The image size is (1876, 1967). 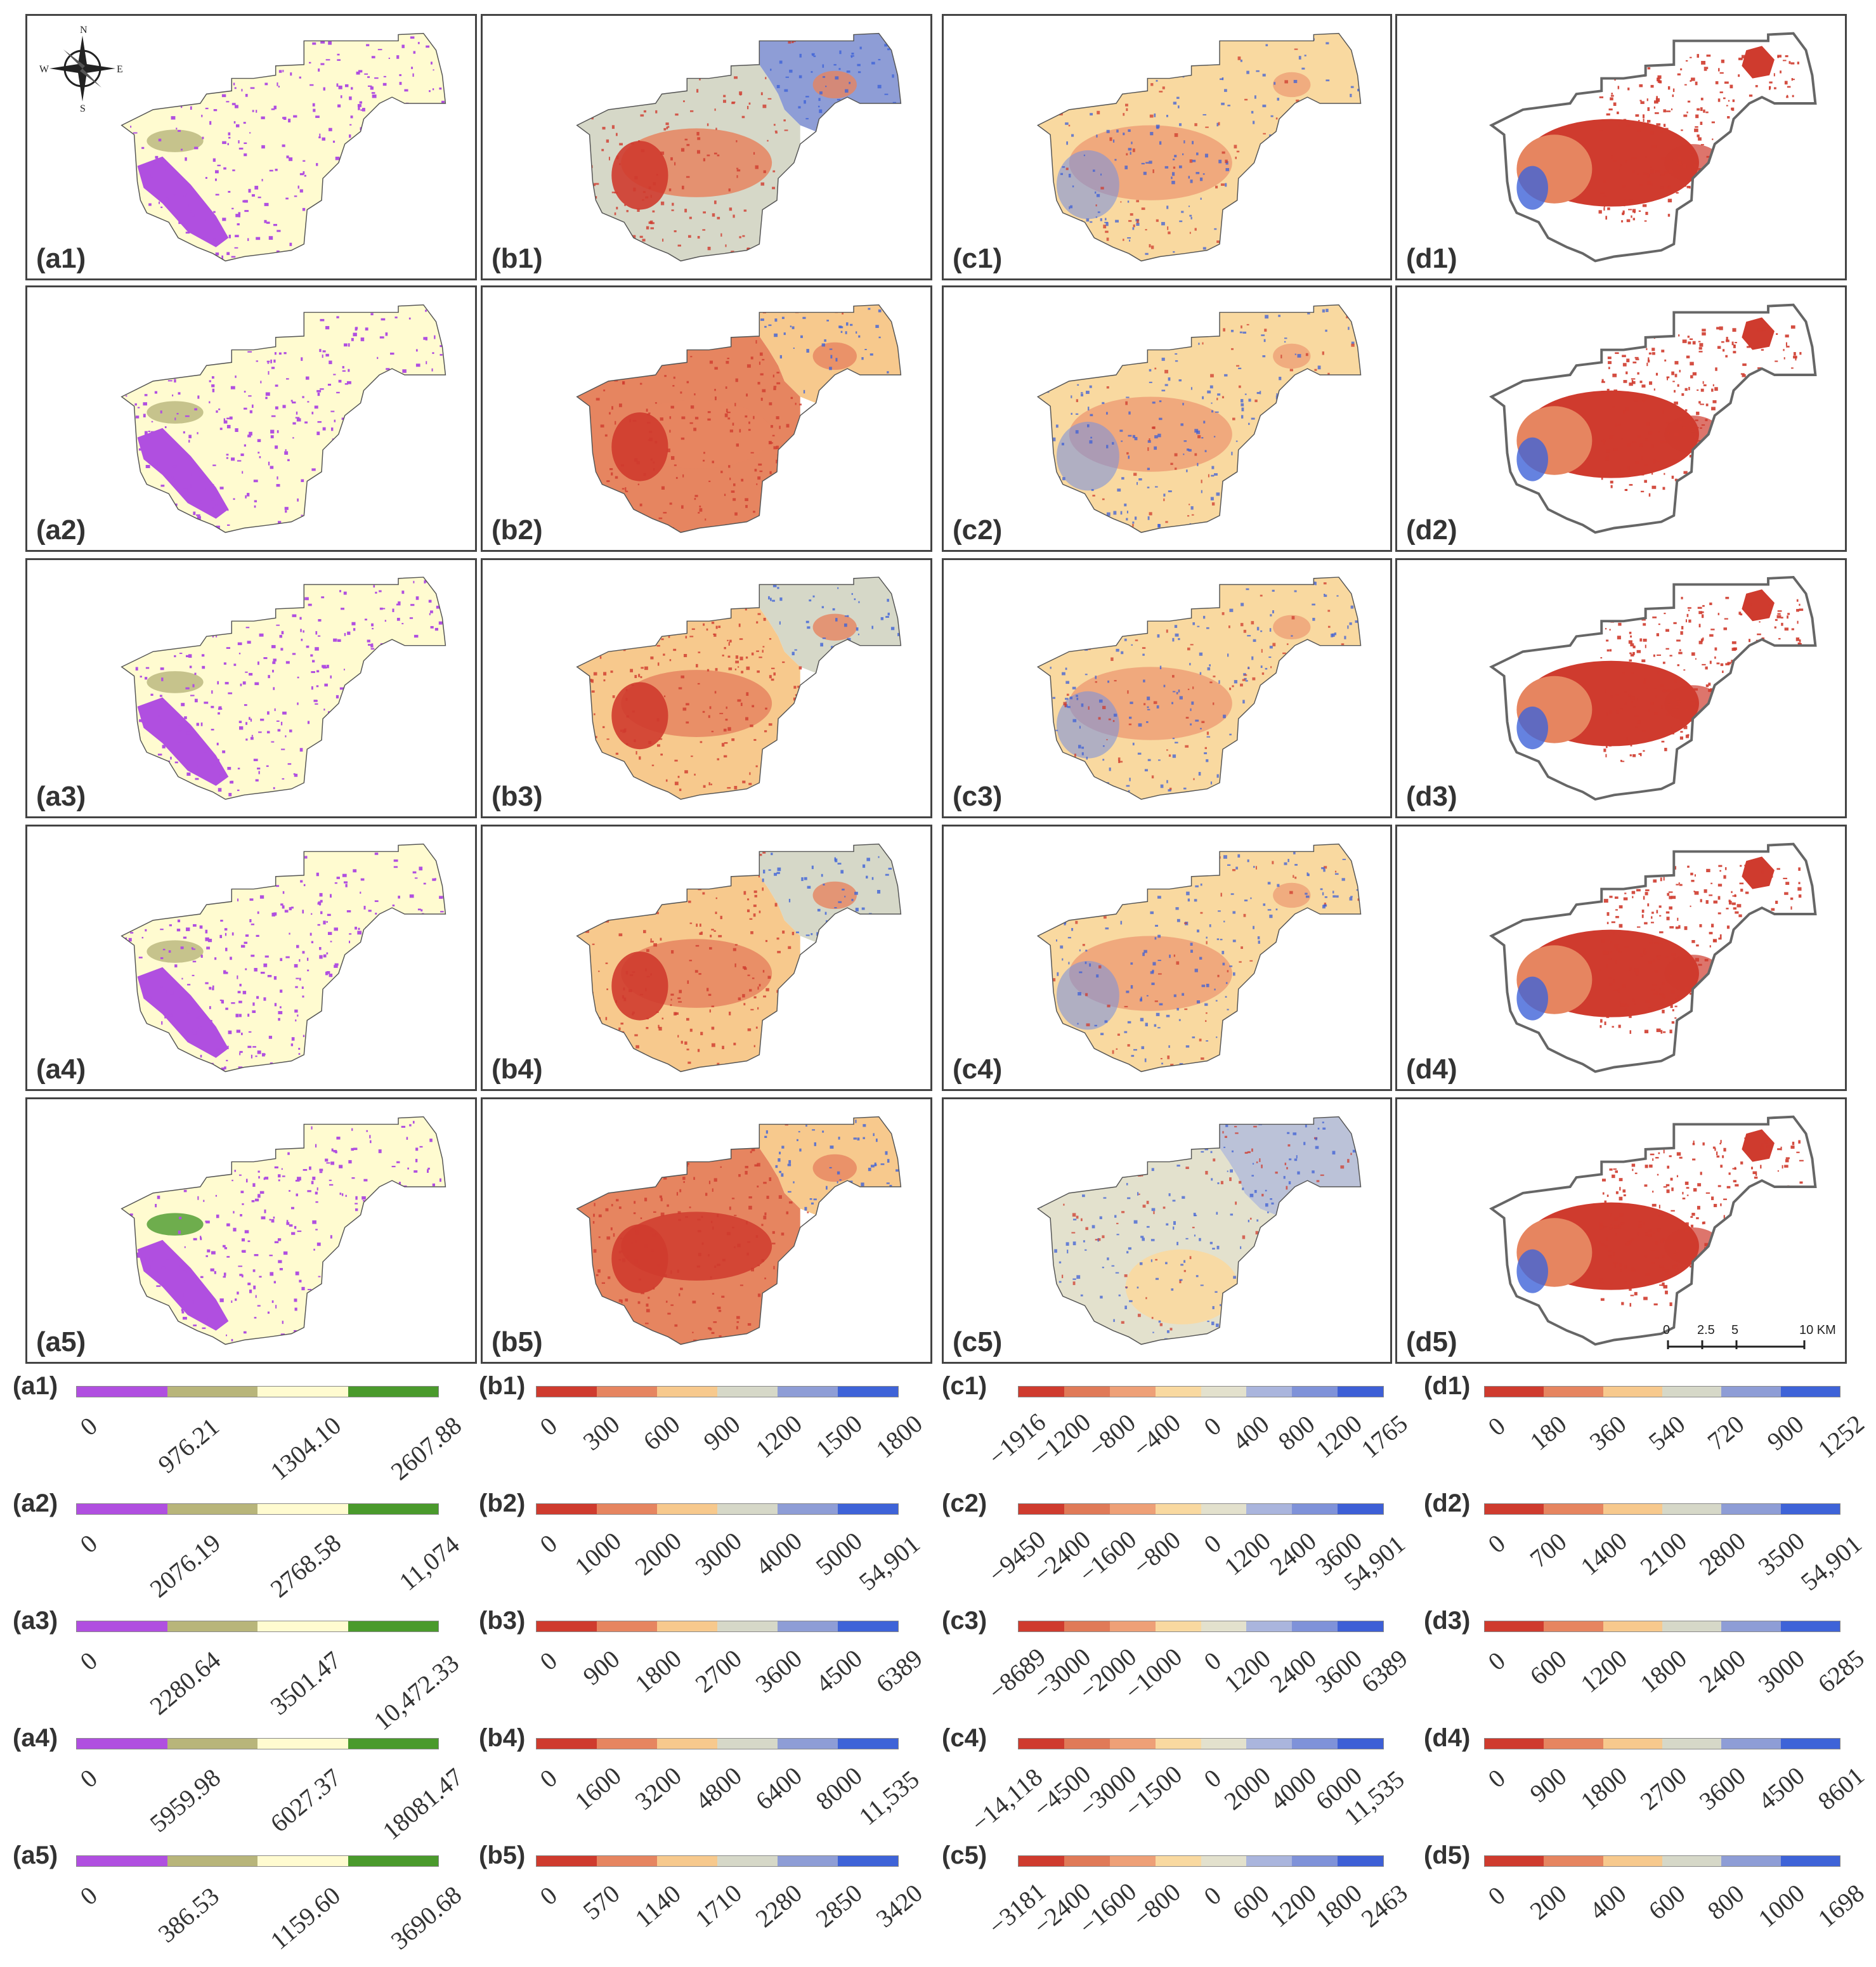 I want to click on compass-s: S, so click(x=83, y=108).